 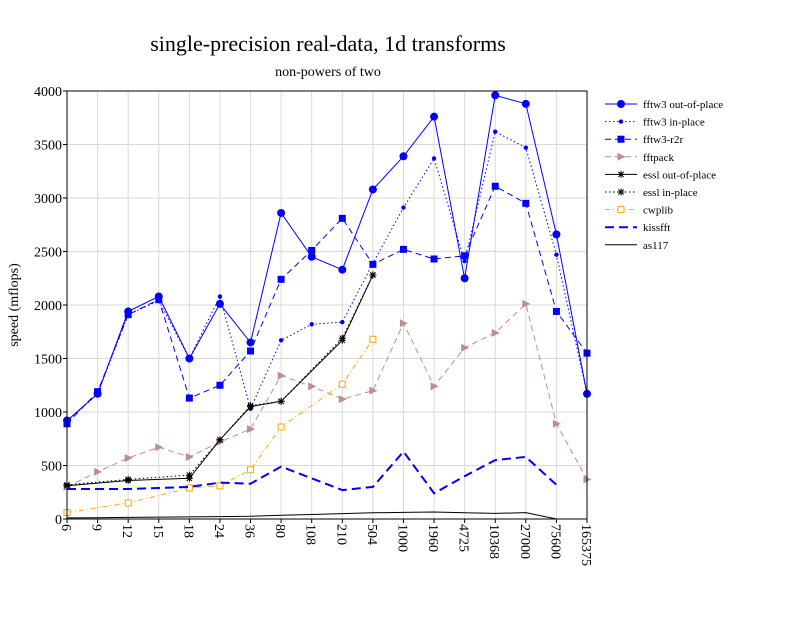 What do you see at coordinates (670, 193) in the screenshot?
I see `legend-label: essl in-place` at bounding box center [670, 193].